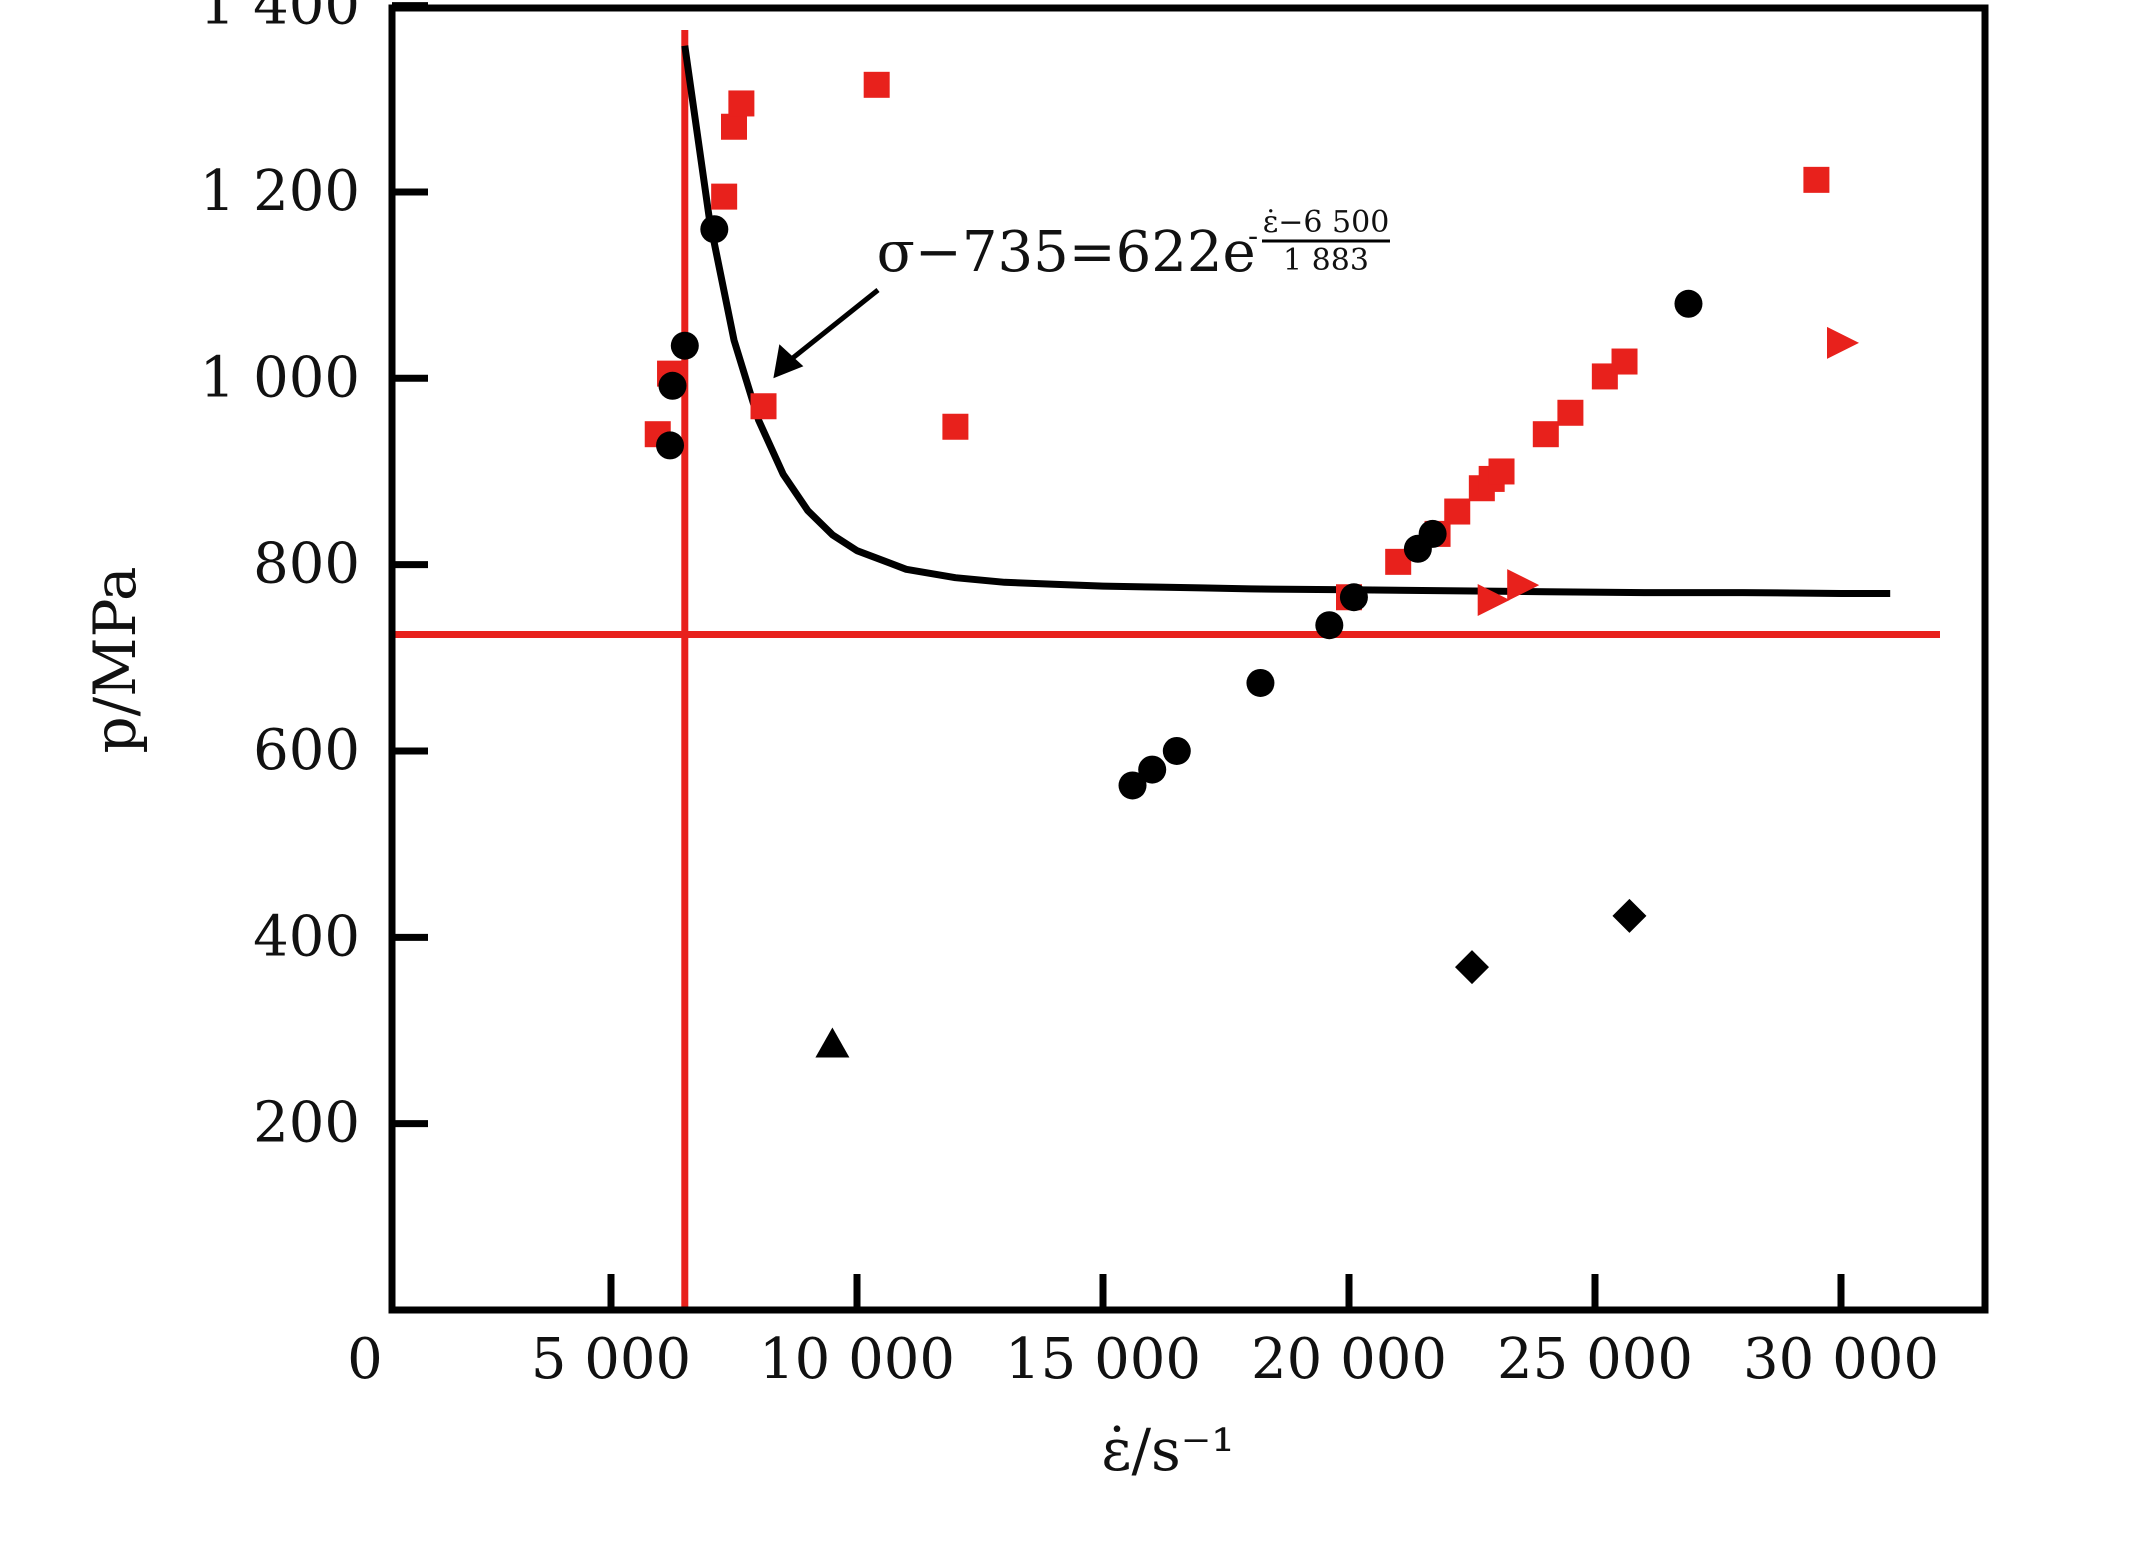 This screenshot has width=2136, height=1564. What do you see at coordinates (306, 1123) in the screenshot?
I see `y-tick-label: 200` at bounding box center [306, 1123].